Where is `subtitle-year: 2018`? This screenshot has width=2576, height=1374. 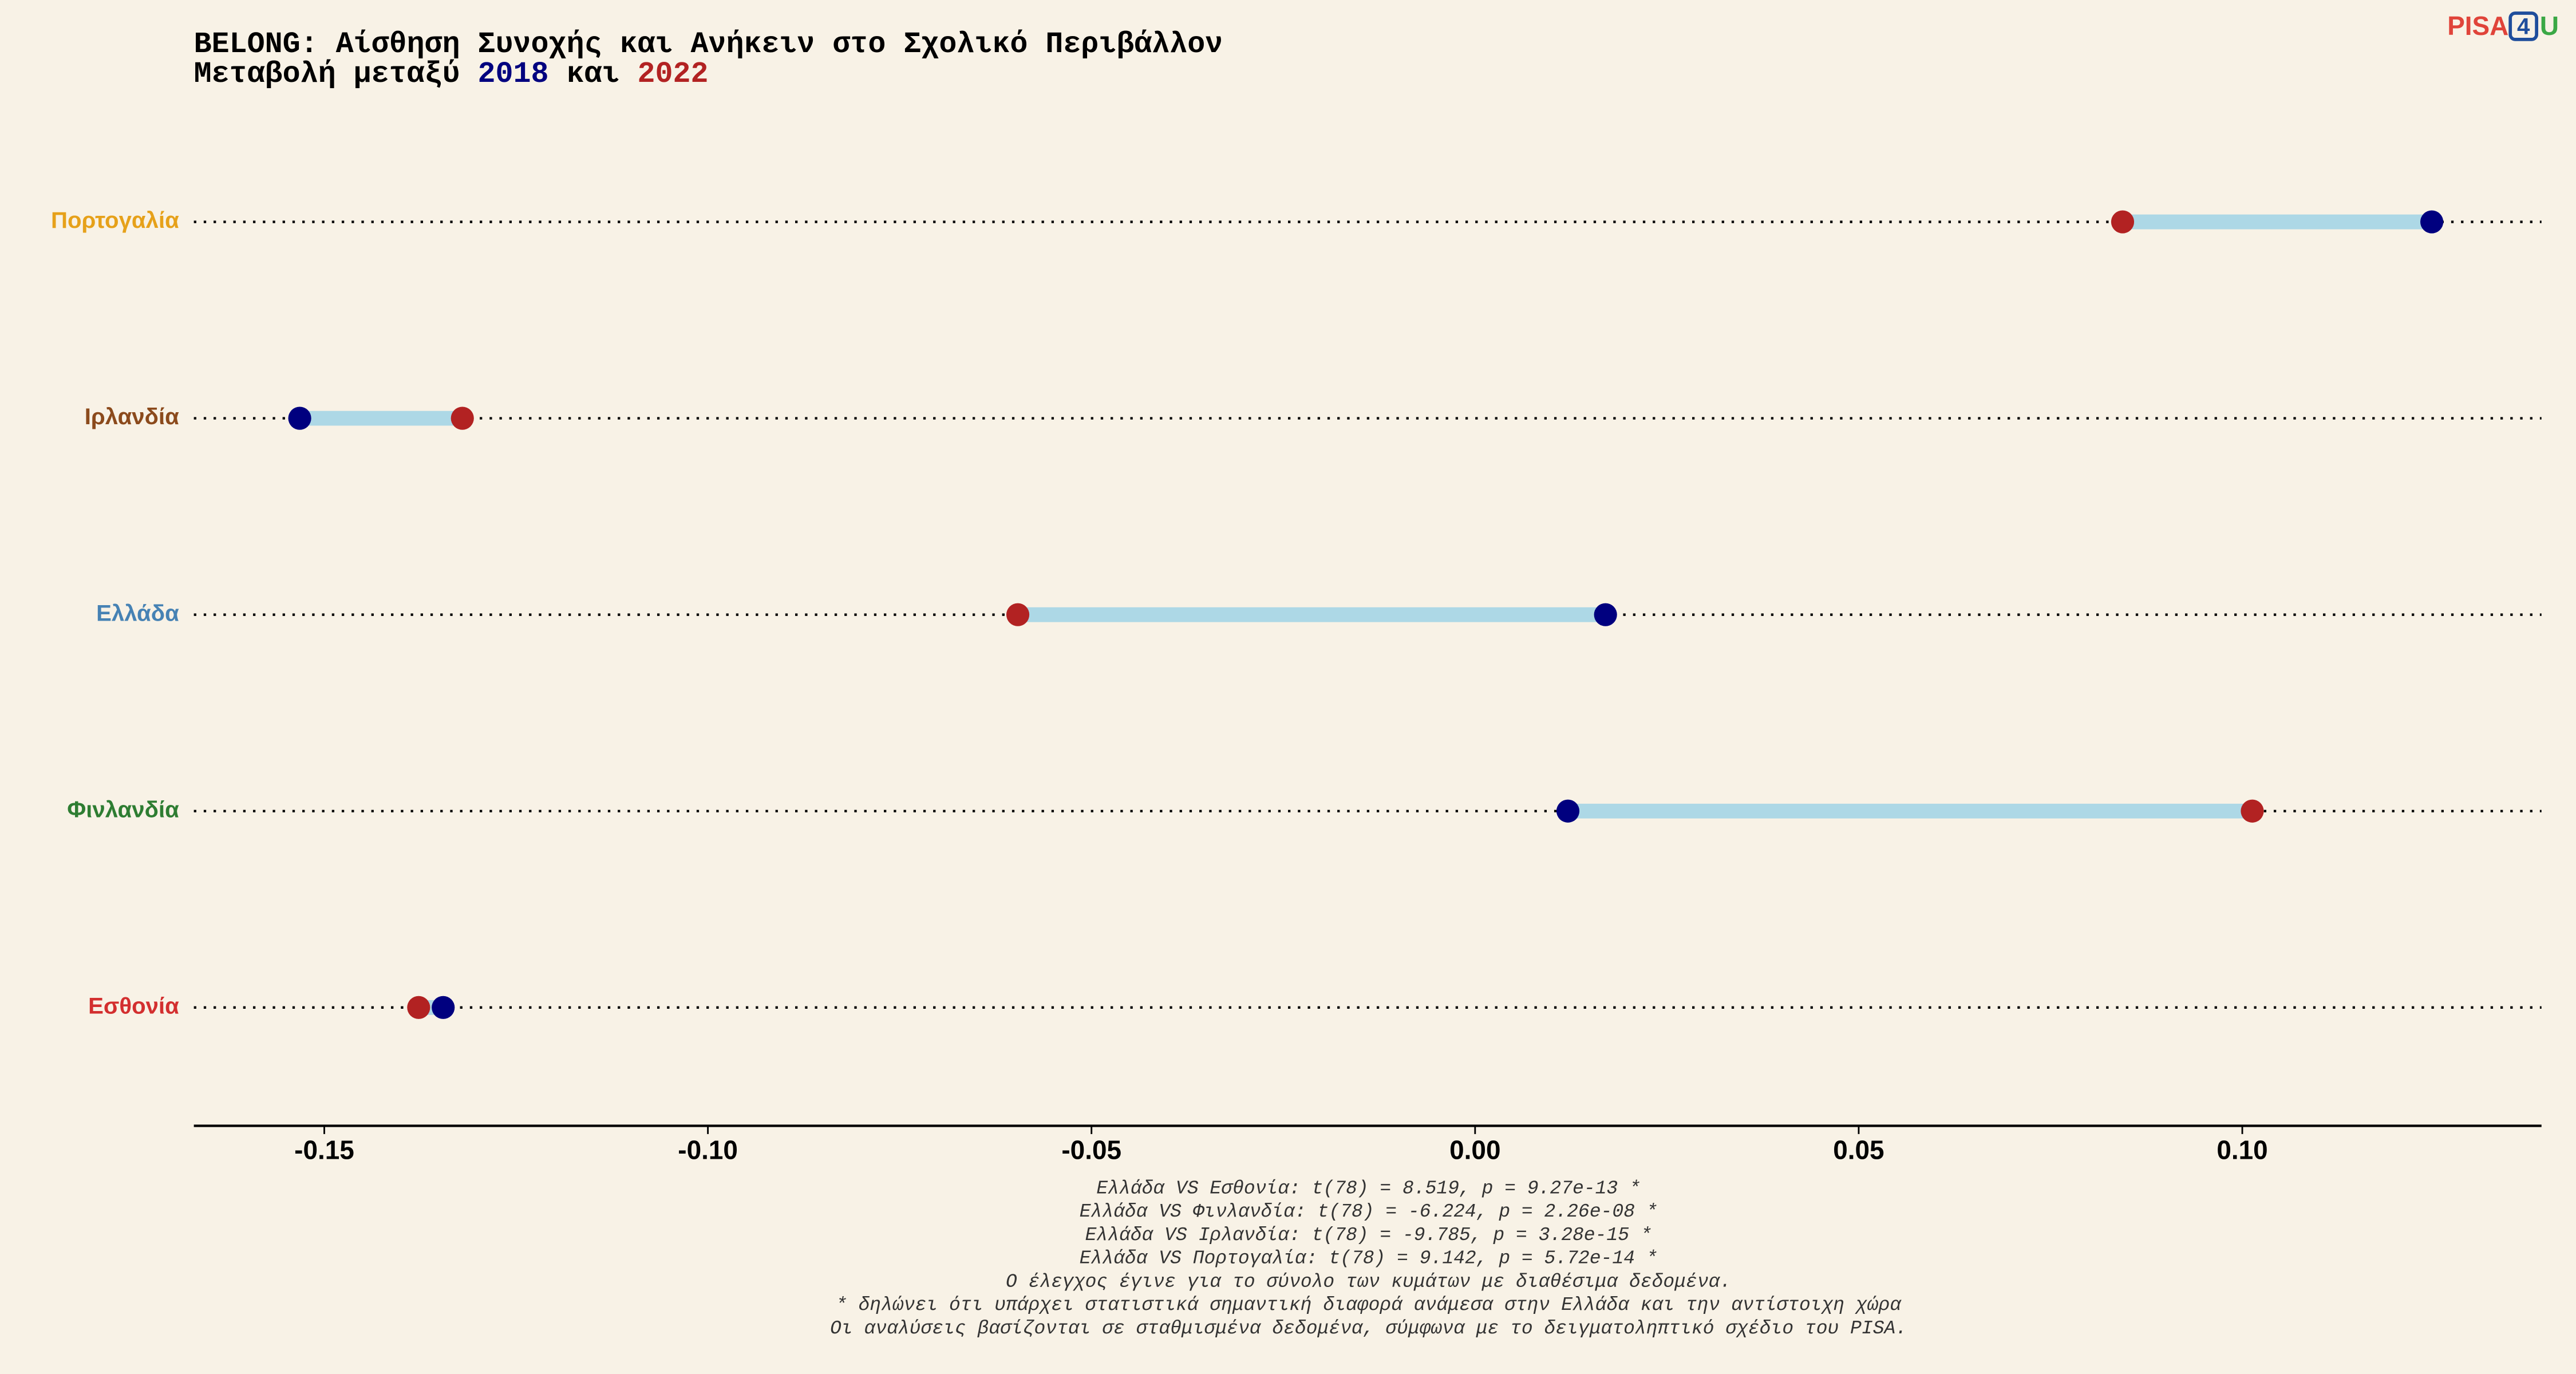
subtitle-year: 2018 is located at coordinates (513, 74).